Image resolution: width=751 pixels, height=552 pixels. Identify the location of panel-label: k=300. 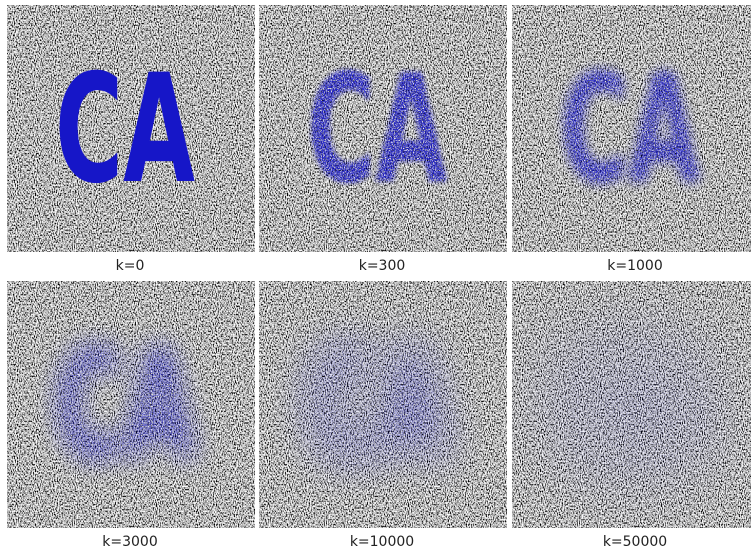
(382, 266).